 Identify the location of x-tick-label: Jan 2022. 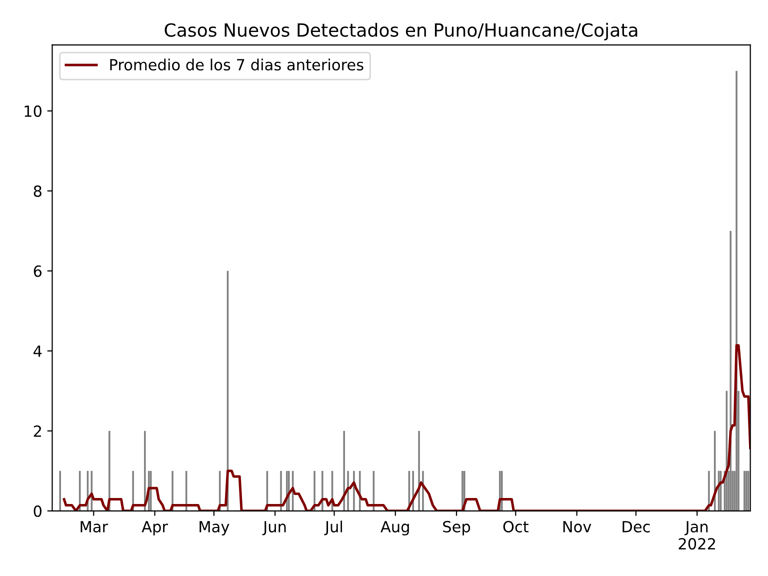
(696, 535).